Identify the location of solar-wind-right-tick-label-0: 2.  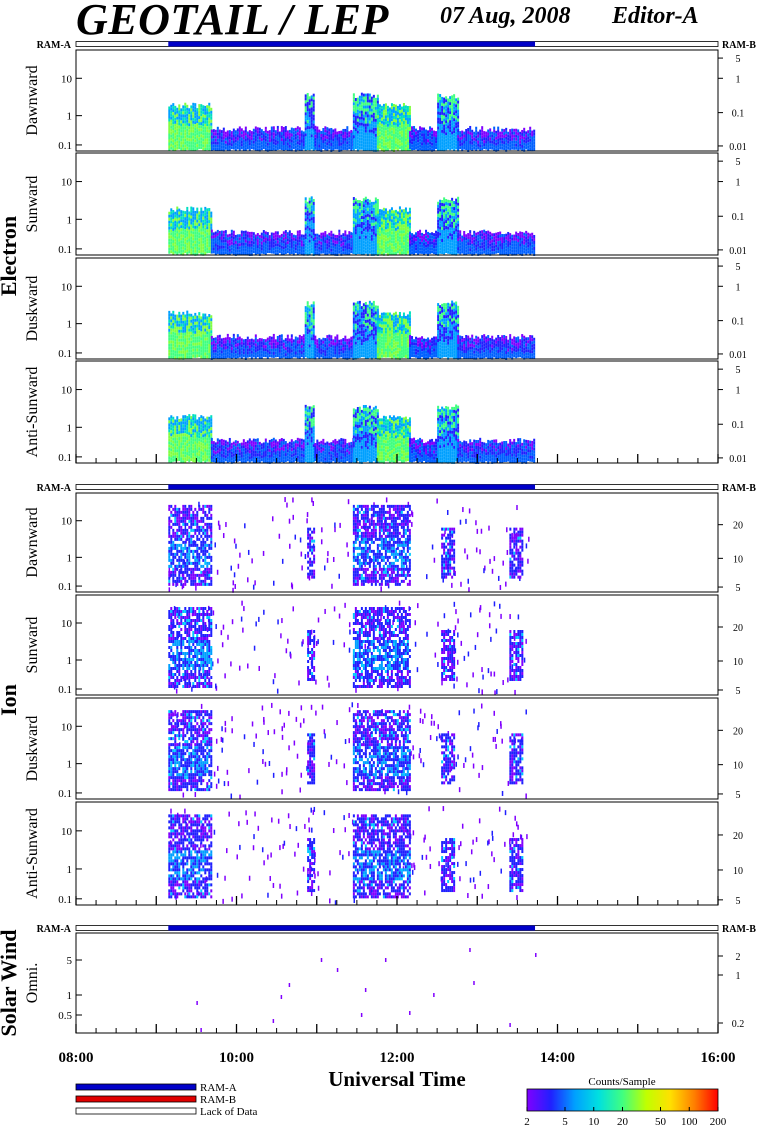
(738, 957).